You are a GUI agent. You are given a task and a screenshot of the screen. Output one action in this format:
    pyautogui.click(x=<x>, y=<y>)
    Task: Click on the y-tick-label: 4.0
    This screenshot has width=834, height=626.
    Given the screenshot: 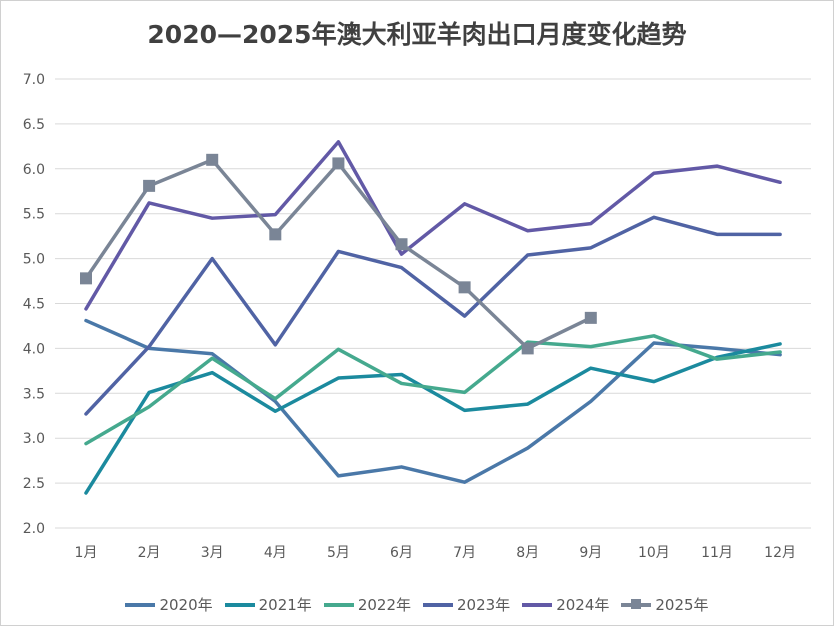 What is the action you would take?
    pyautogui.click(x=34, y=349)
    